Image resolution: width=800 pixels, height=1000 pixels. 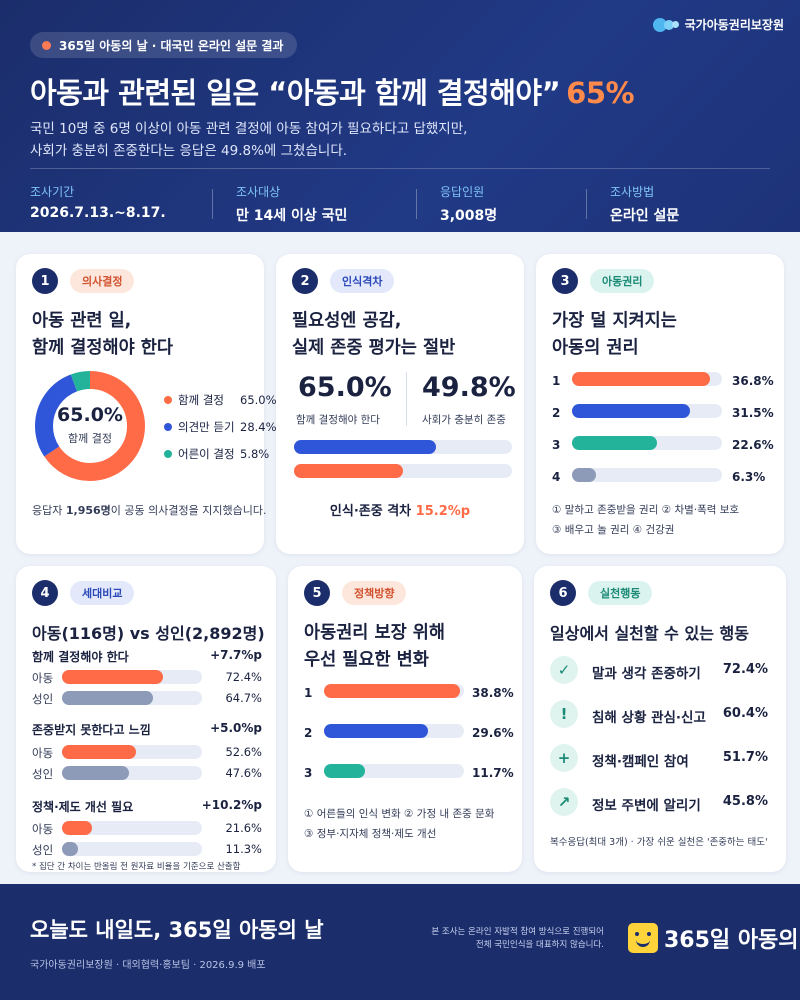 What do you see at coordinates (469, 216) in the screenshot?
I see `meta-value: 3,008명` at bounding box center [469, 216].